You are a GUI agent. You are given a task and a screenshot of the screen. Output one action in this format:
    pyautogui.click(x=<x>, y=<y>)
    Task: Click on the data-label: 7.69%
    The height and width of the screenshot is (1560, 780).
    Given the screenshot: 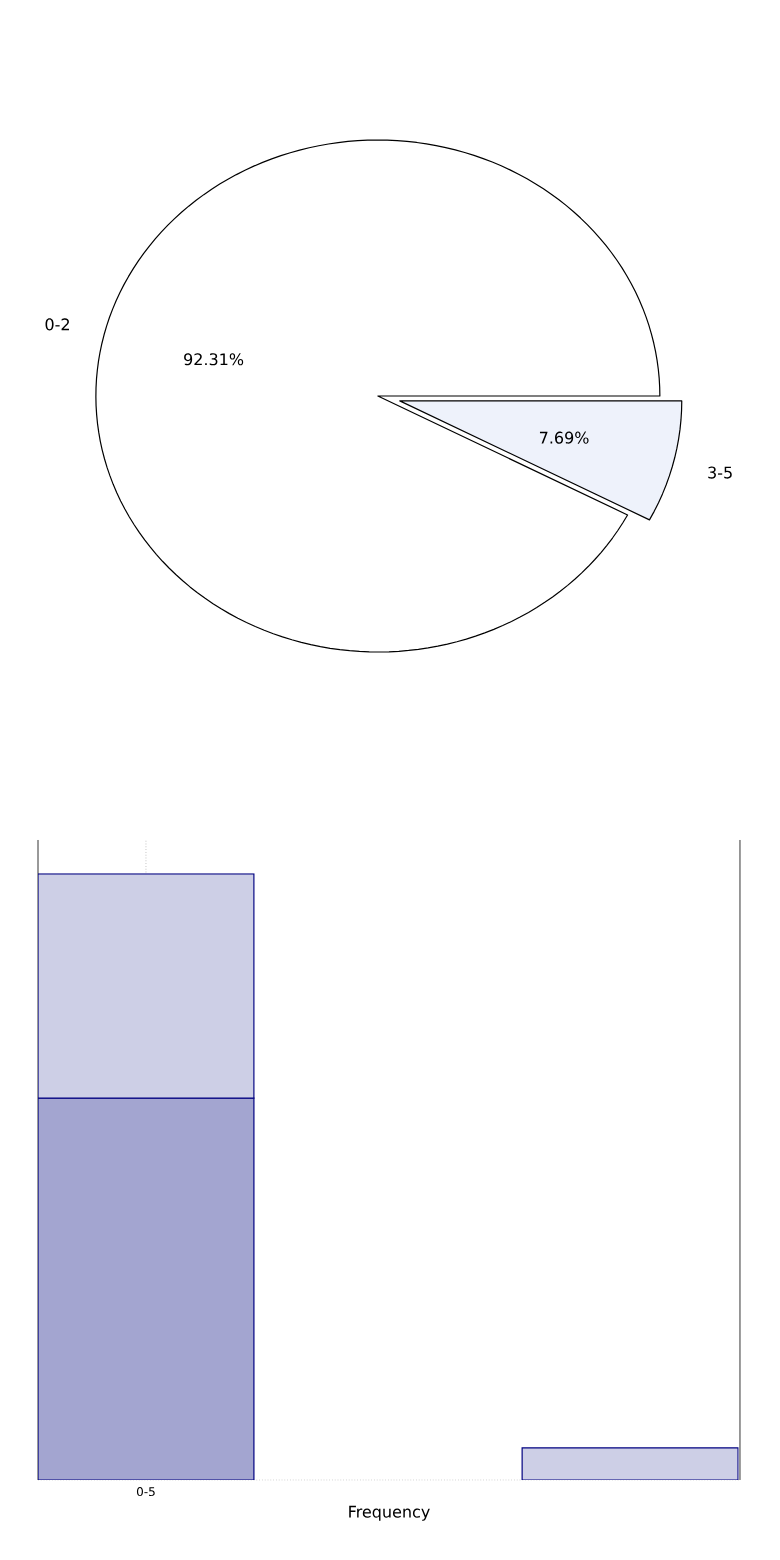 What is the action you would take?
    pyautogui.click(x=564, y=437)
    